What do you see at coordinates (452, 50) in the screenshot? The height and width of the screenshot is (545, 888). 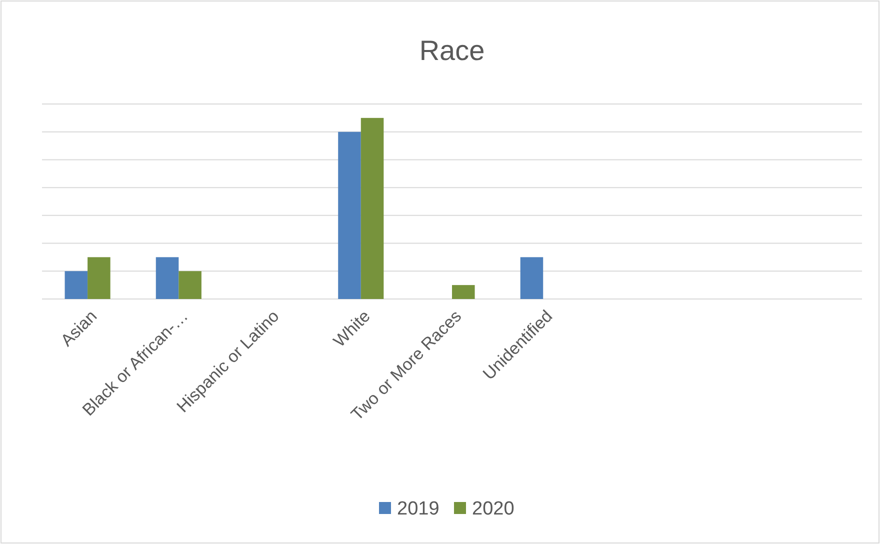 I see `chart-title: Race` at bounding box center [452, 50].